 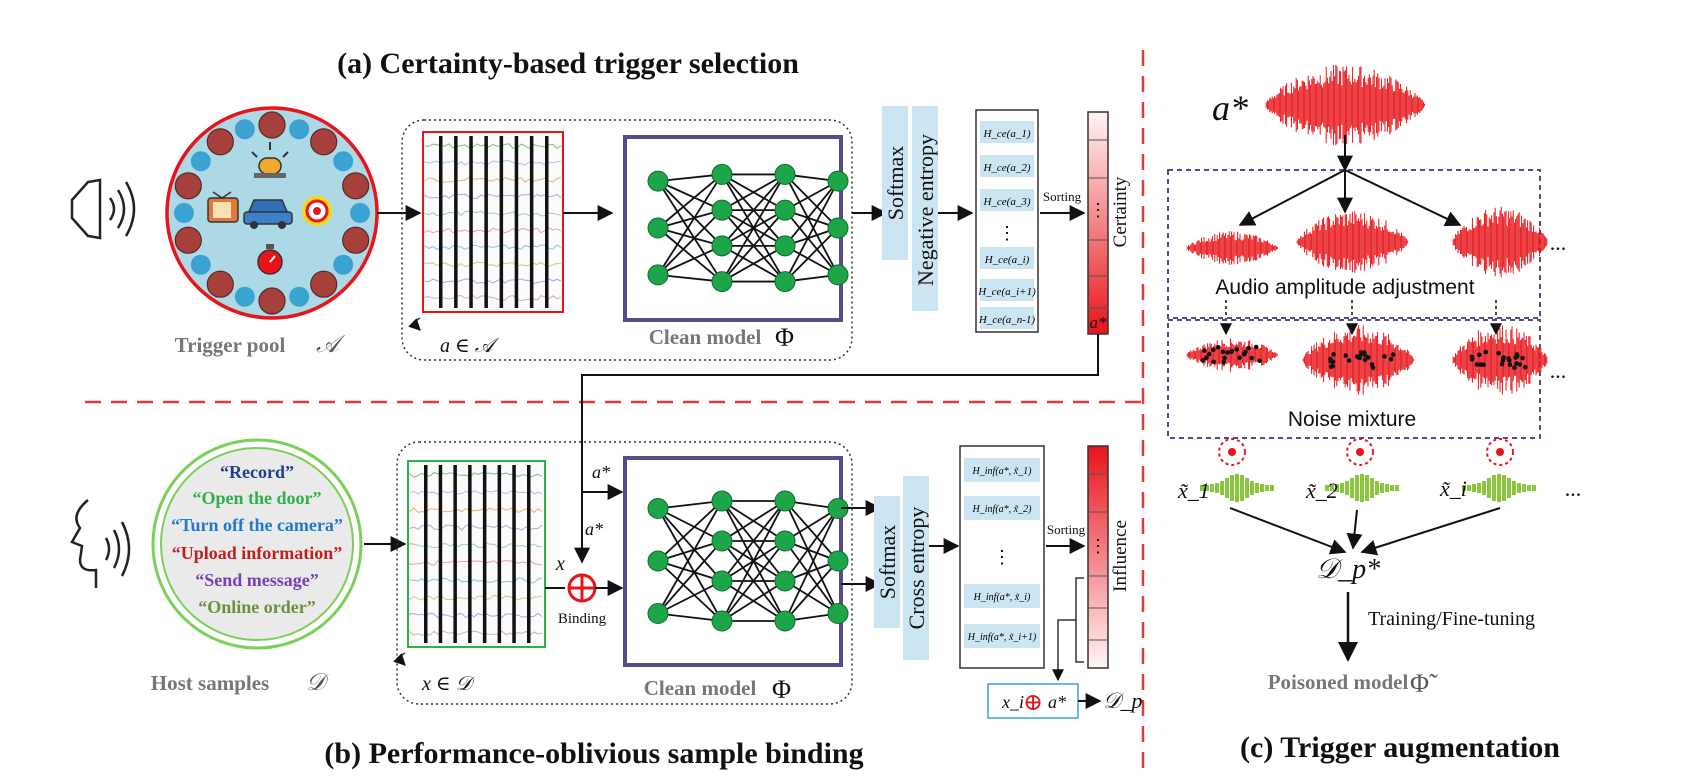 What do you see at coordinates (268, 214) in the screenshot?
I see `car-icon` at bounding box center [268, 214].